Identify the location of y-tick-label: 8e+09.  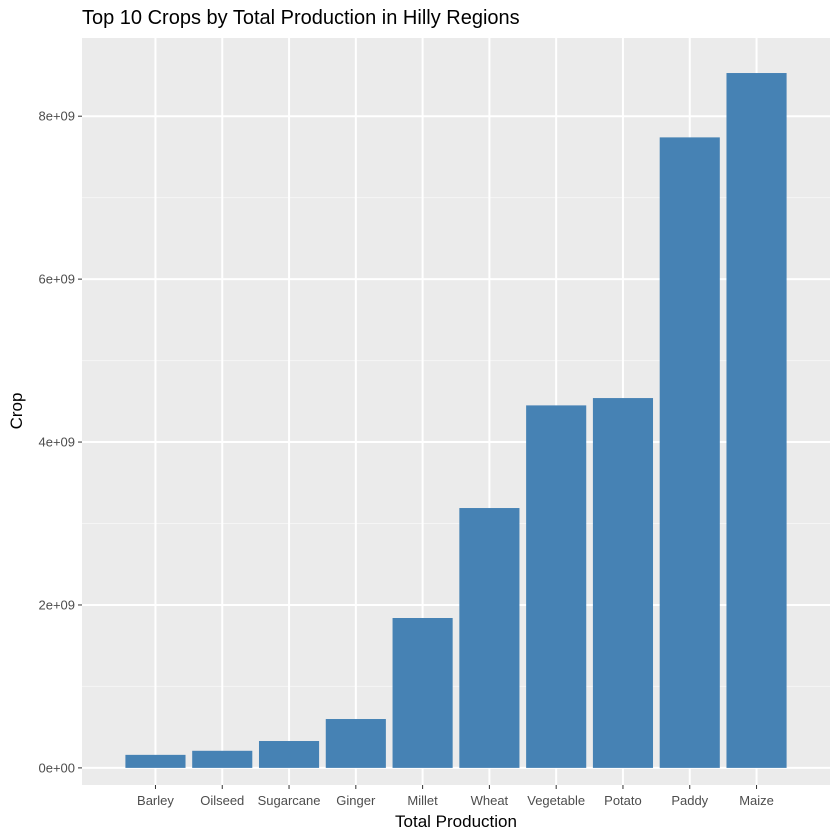
(56, 116).